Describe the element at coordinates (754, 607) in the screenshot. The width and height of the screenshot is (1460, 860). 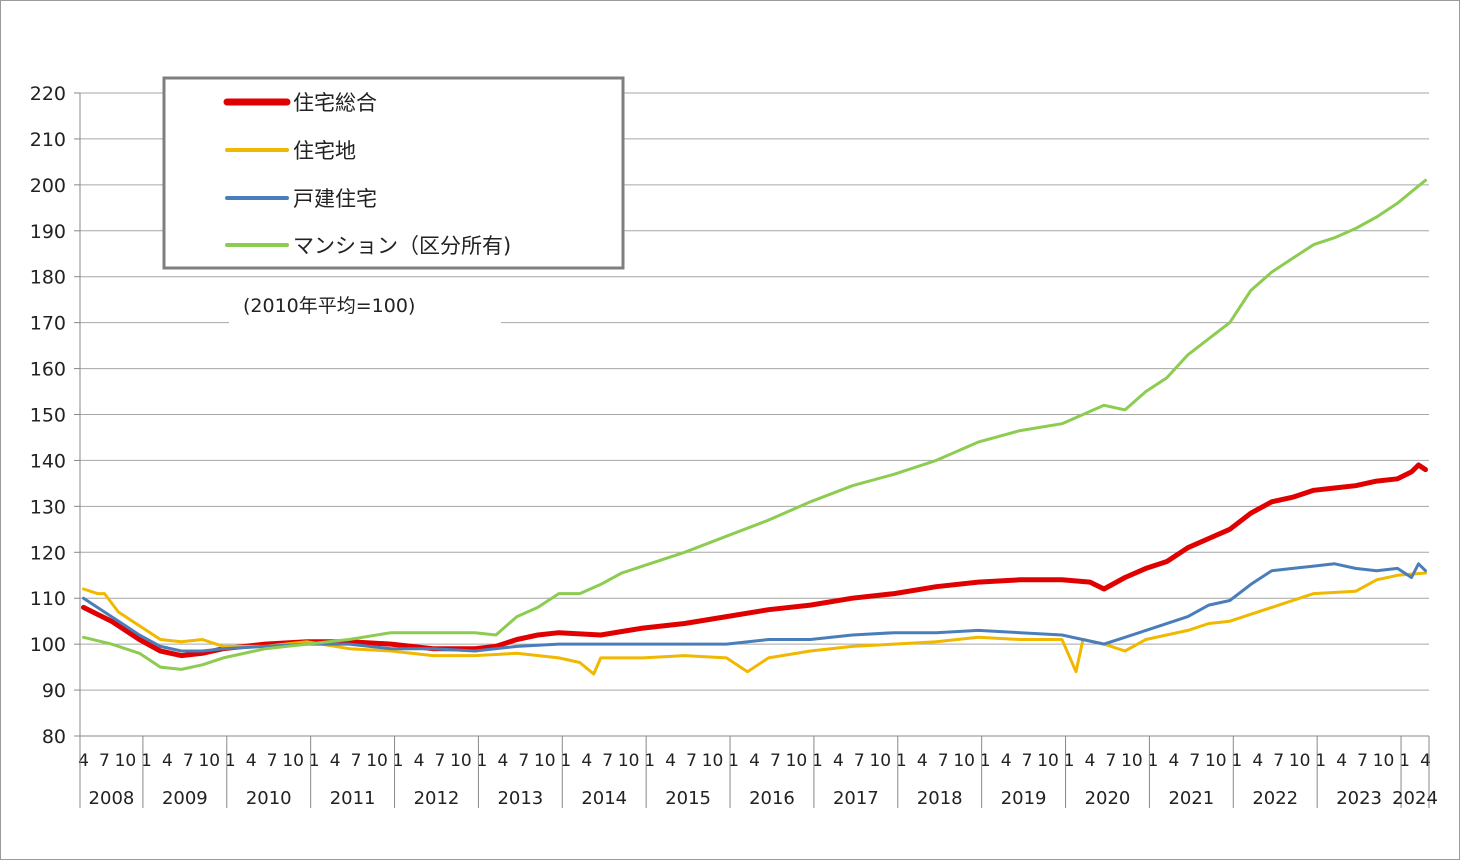
I see `series-line` at that location.